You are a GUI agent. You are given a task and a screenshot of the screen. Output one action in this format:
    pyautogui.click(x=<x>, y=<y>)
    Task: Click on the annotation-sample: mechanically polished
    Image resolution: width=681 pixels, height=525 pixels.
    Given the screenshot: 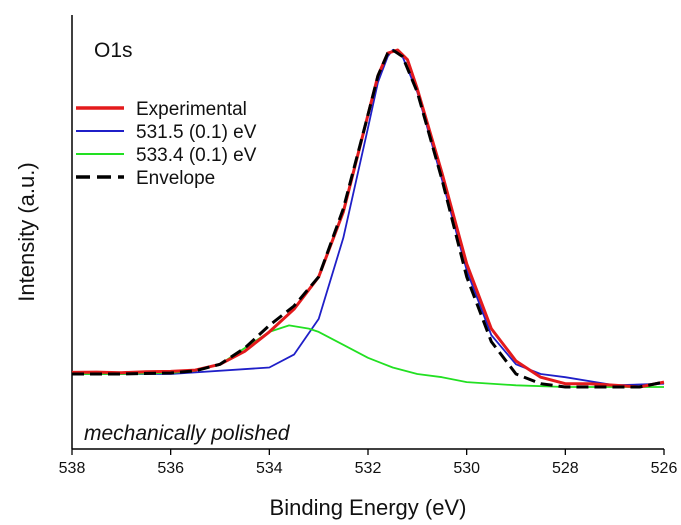 What is the action you would take?
    pyautogui.click(x=187, y=433)
    